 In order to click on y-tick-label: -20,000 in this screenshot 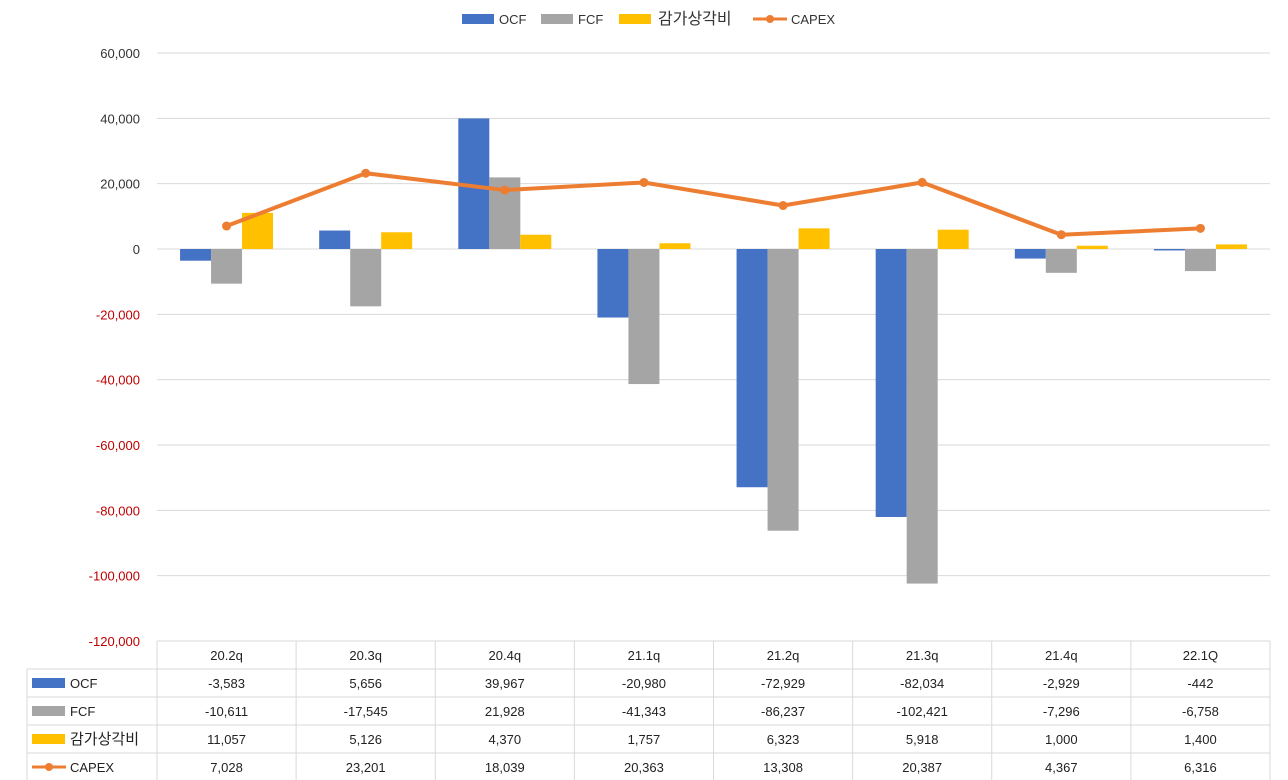, I will do `click(118, 314)`.